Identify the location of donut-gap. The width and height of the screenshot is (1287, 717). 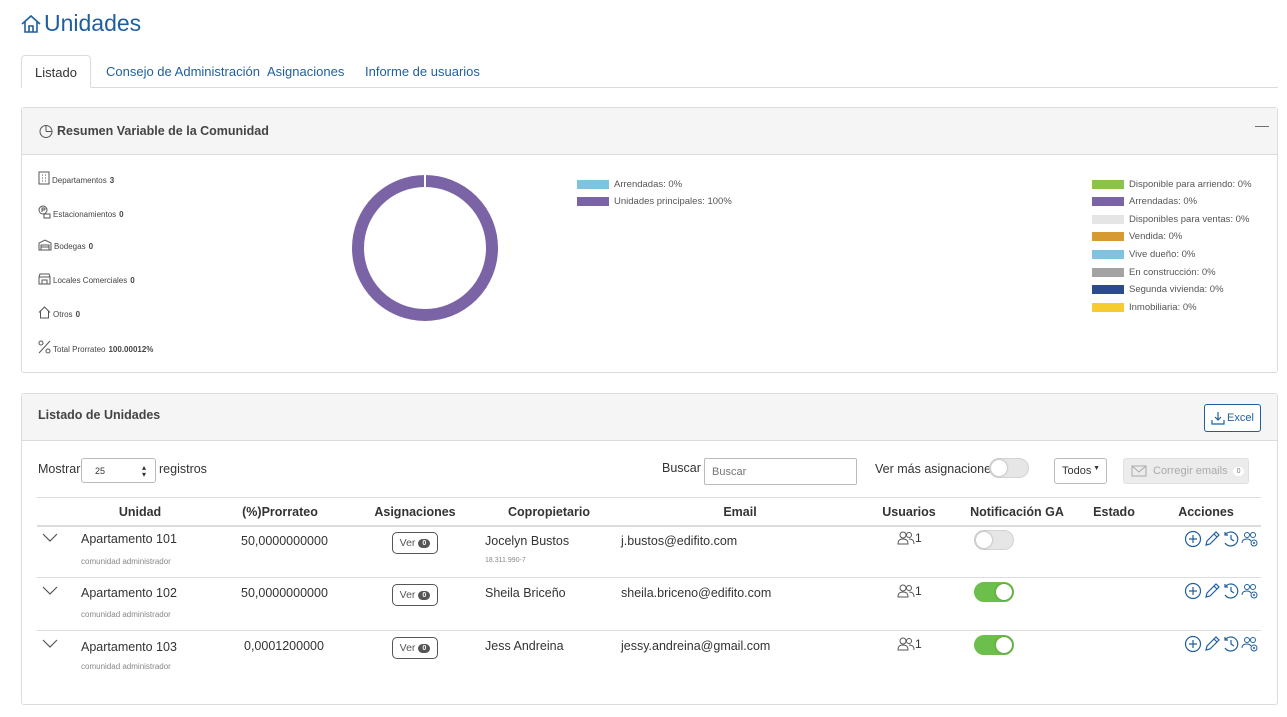
(425, 181).